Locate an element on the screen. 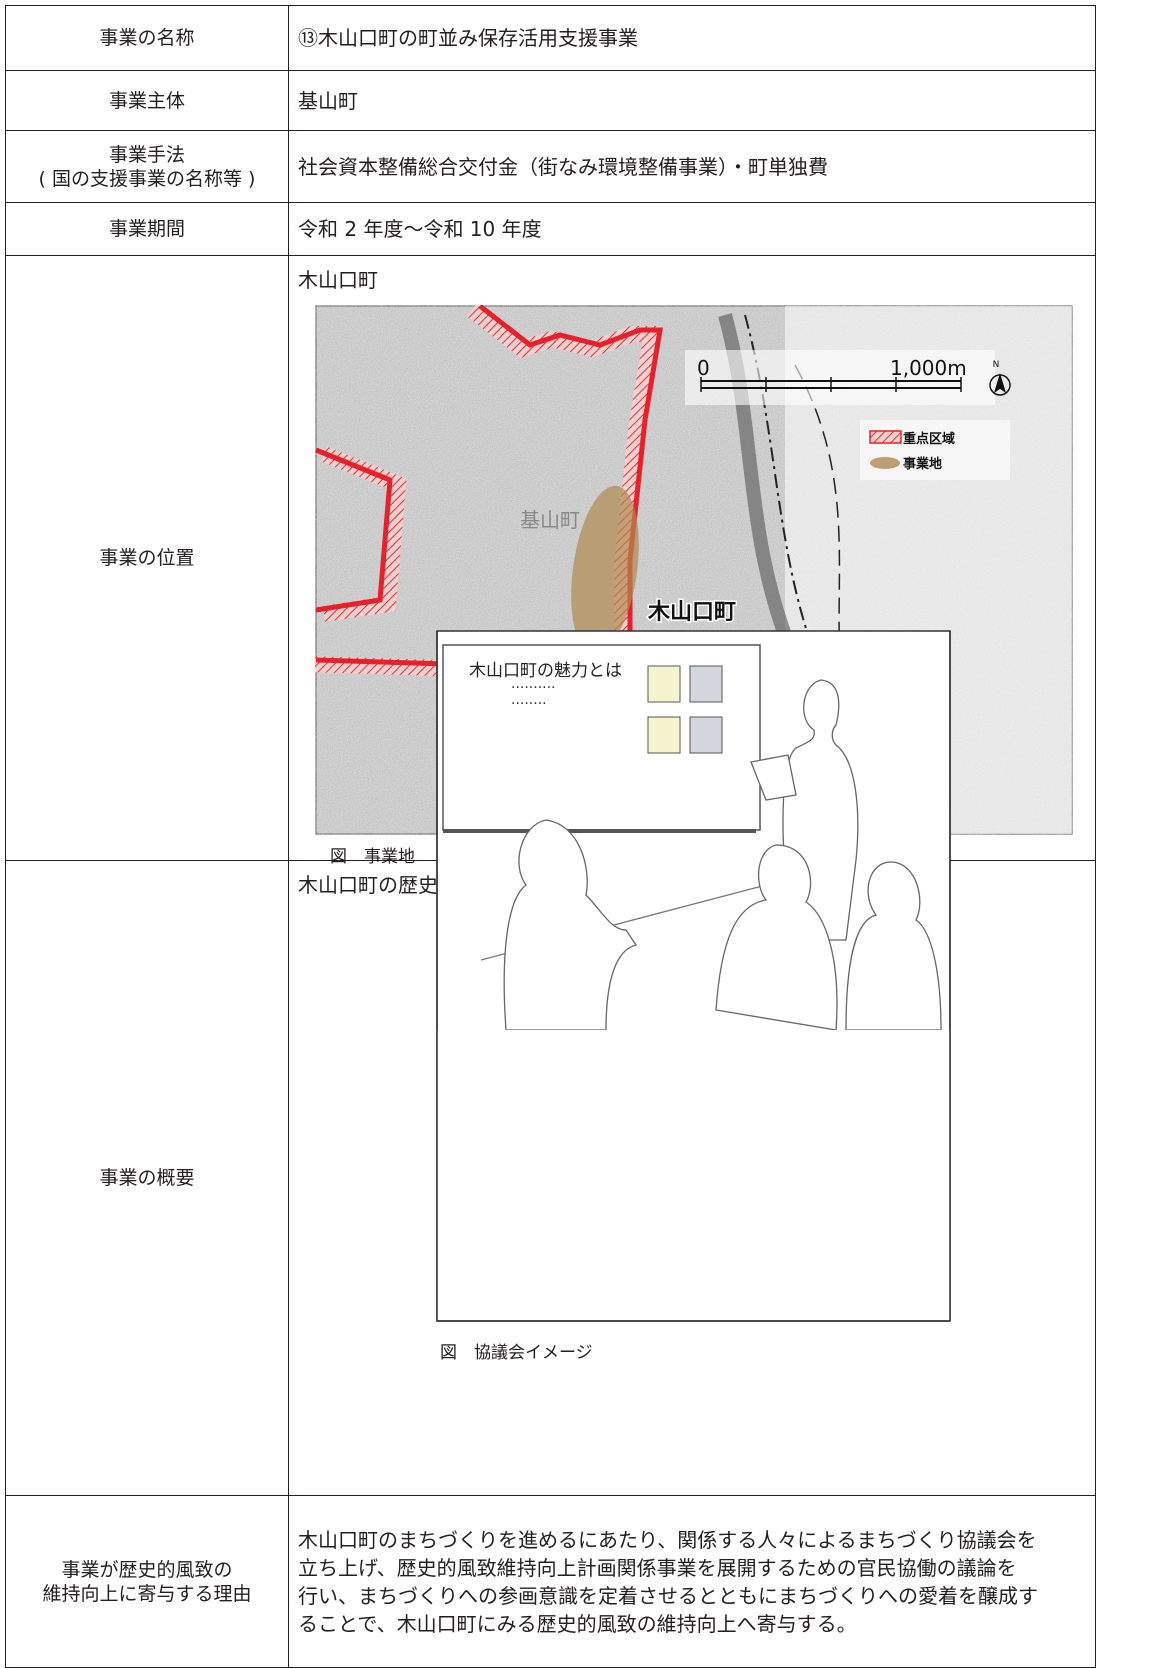  frame-bottom is located at coordinates (693, 1175).